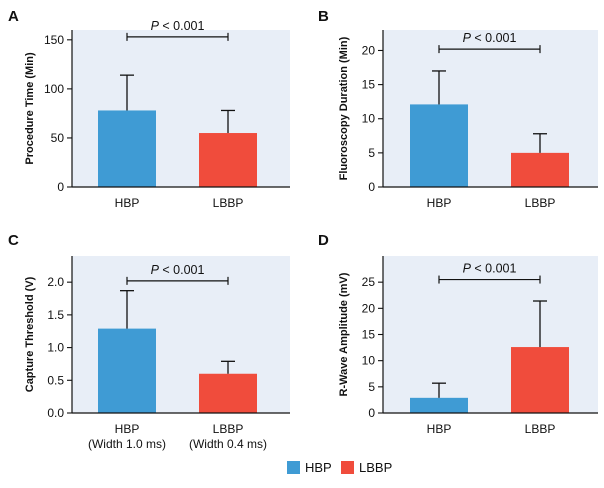 Image resolution: width=604 pixels, height=488 pixels. What do you see at coordinates (375, 467) in the screenshot?
I see `legend-label-lbbp: LBBP` at bounding box center [375, 467].